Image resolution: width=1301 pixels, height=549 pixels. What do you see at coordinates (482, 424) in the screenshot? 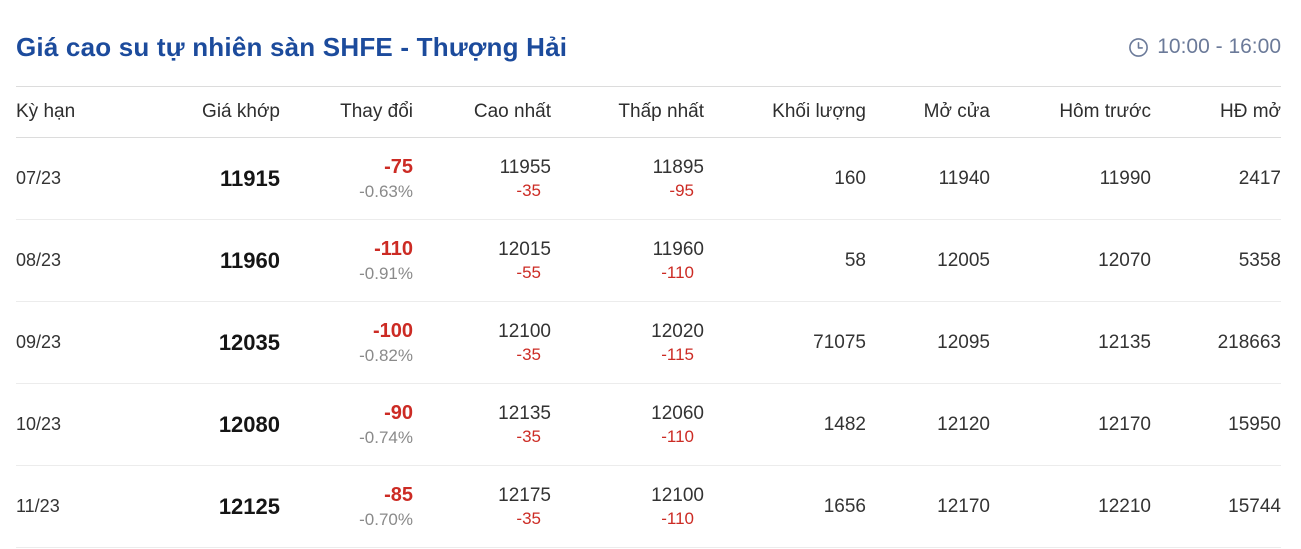
I see `cell-highest: 12135 -35` at bounding box center [482, 424].